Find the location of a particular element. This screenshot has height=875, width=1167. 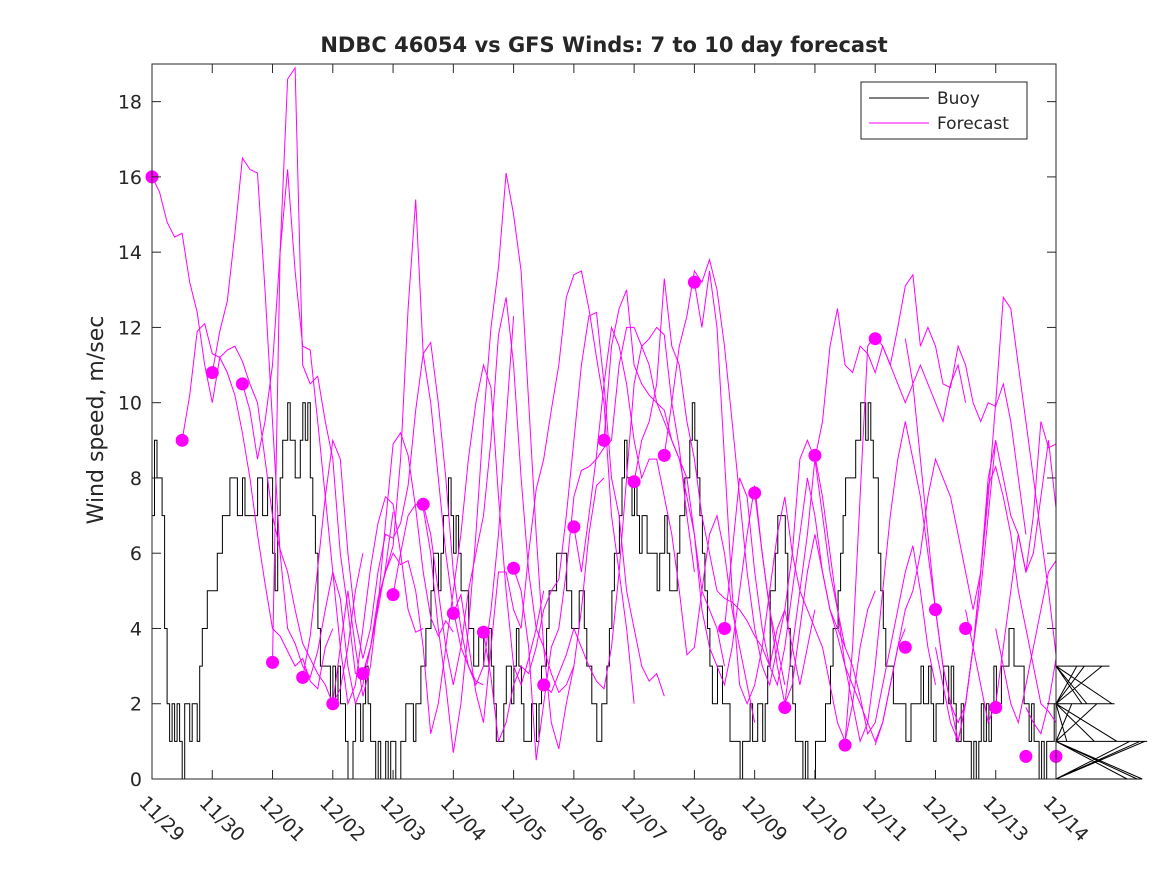

y-tick-label: 10 is located at coordinates (130, 404).